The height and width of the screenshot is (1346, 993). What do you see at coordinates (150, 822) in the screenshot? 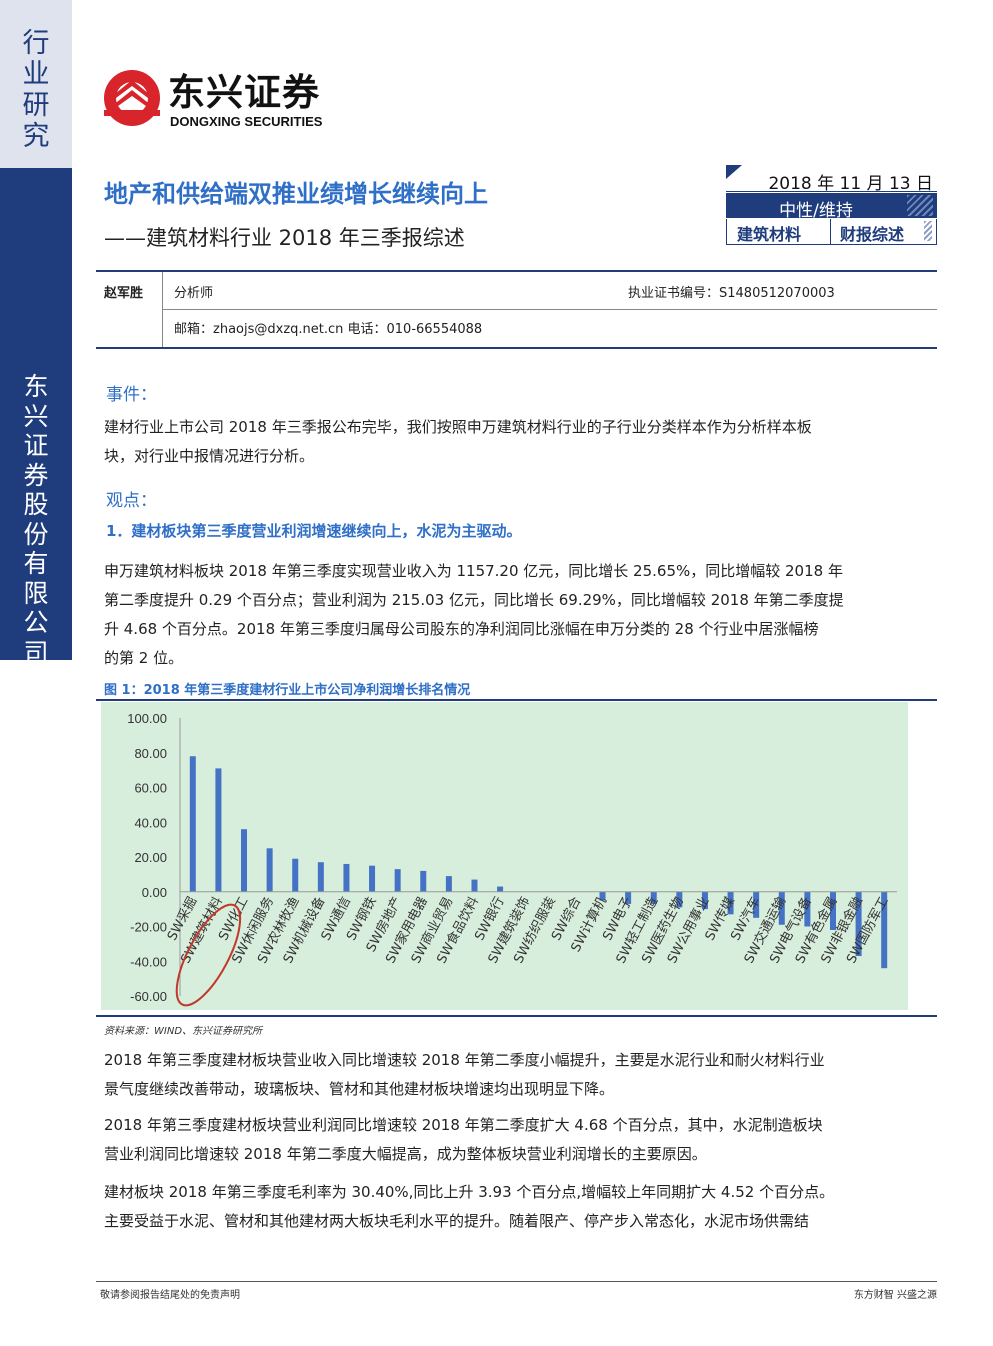
I see `y-tick-label: 40.00` at bounding box center [150, 822].